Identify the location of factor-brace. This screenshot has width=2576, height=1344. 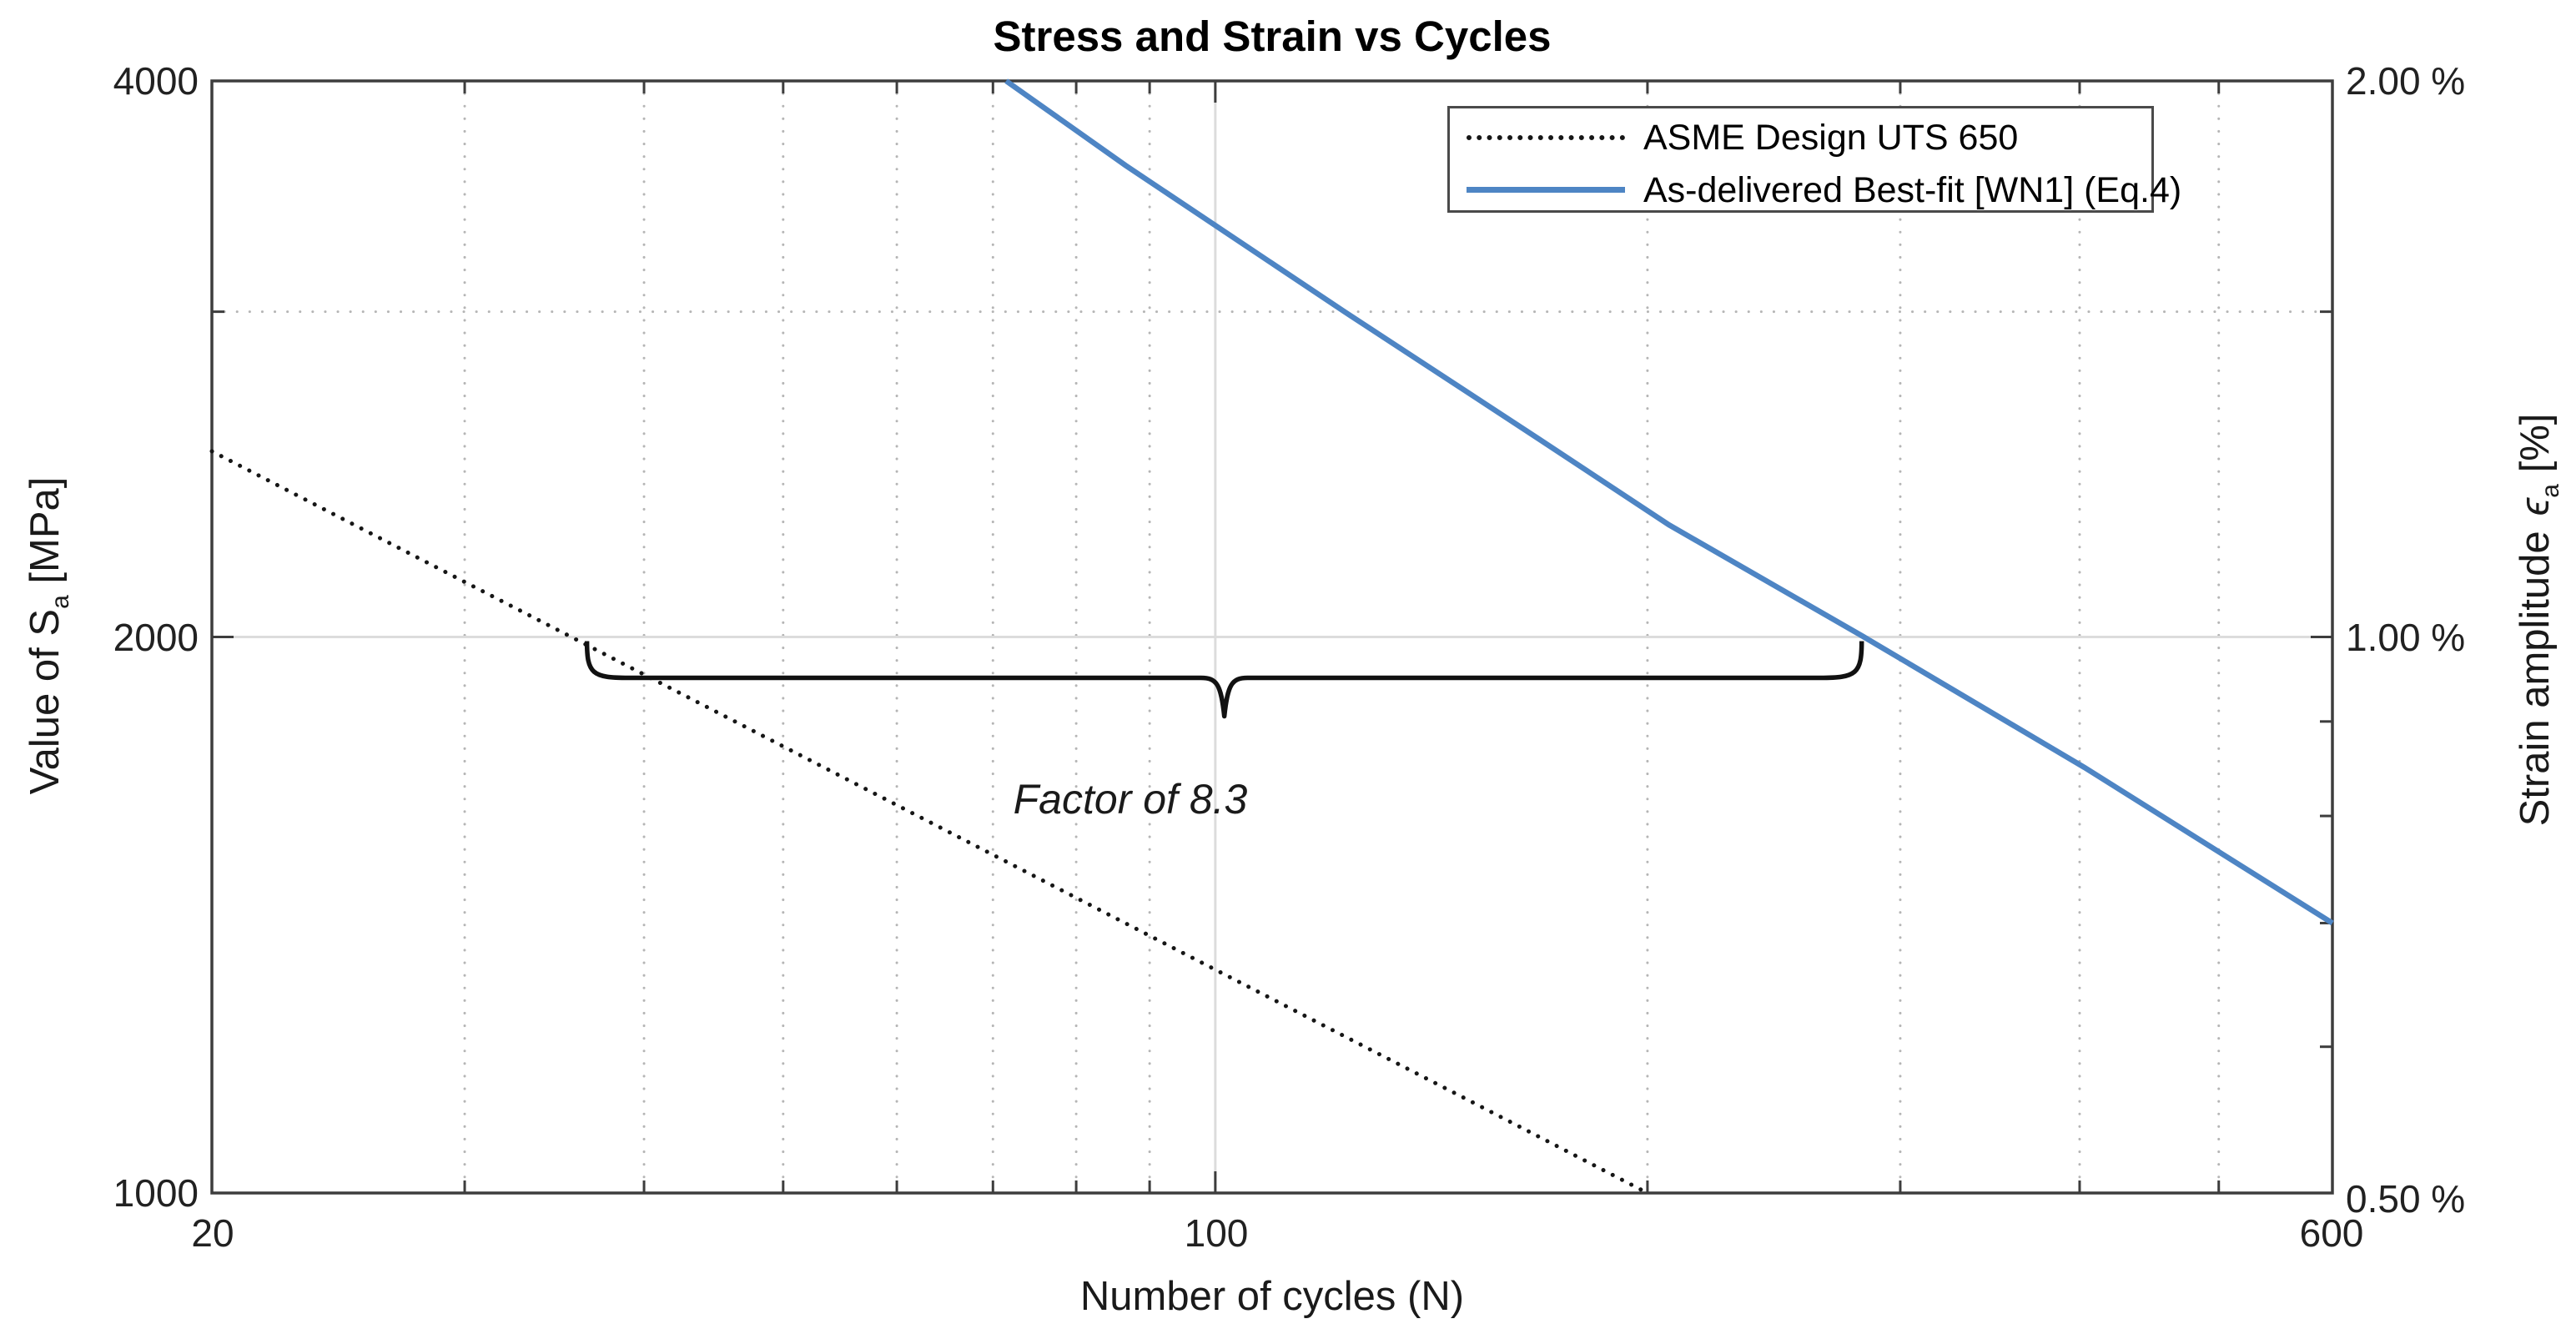
(1224, 680).